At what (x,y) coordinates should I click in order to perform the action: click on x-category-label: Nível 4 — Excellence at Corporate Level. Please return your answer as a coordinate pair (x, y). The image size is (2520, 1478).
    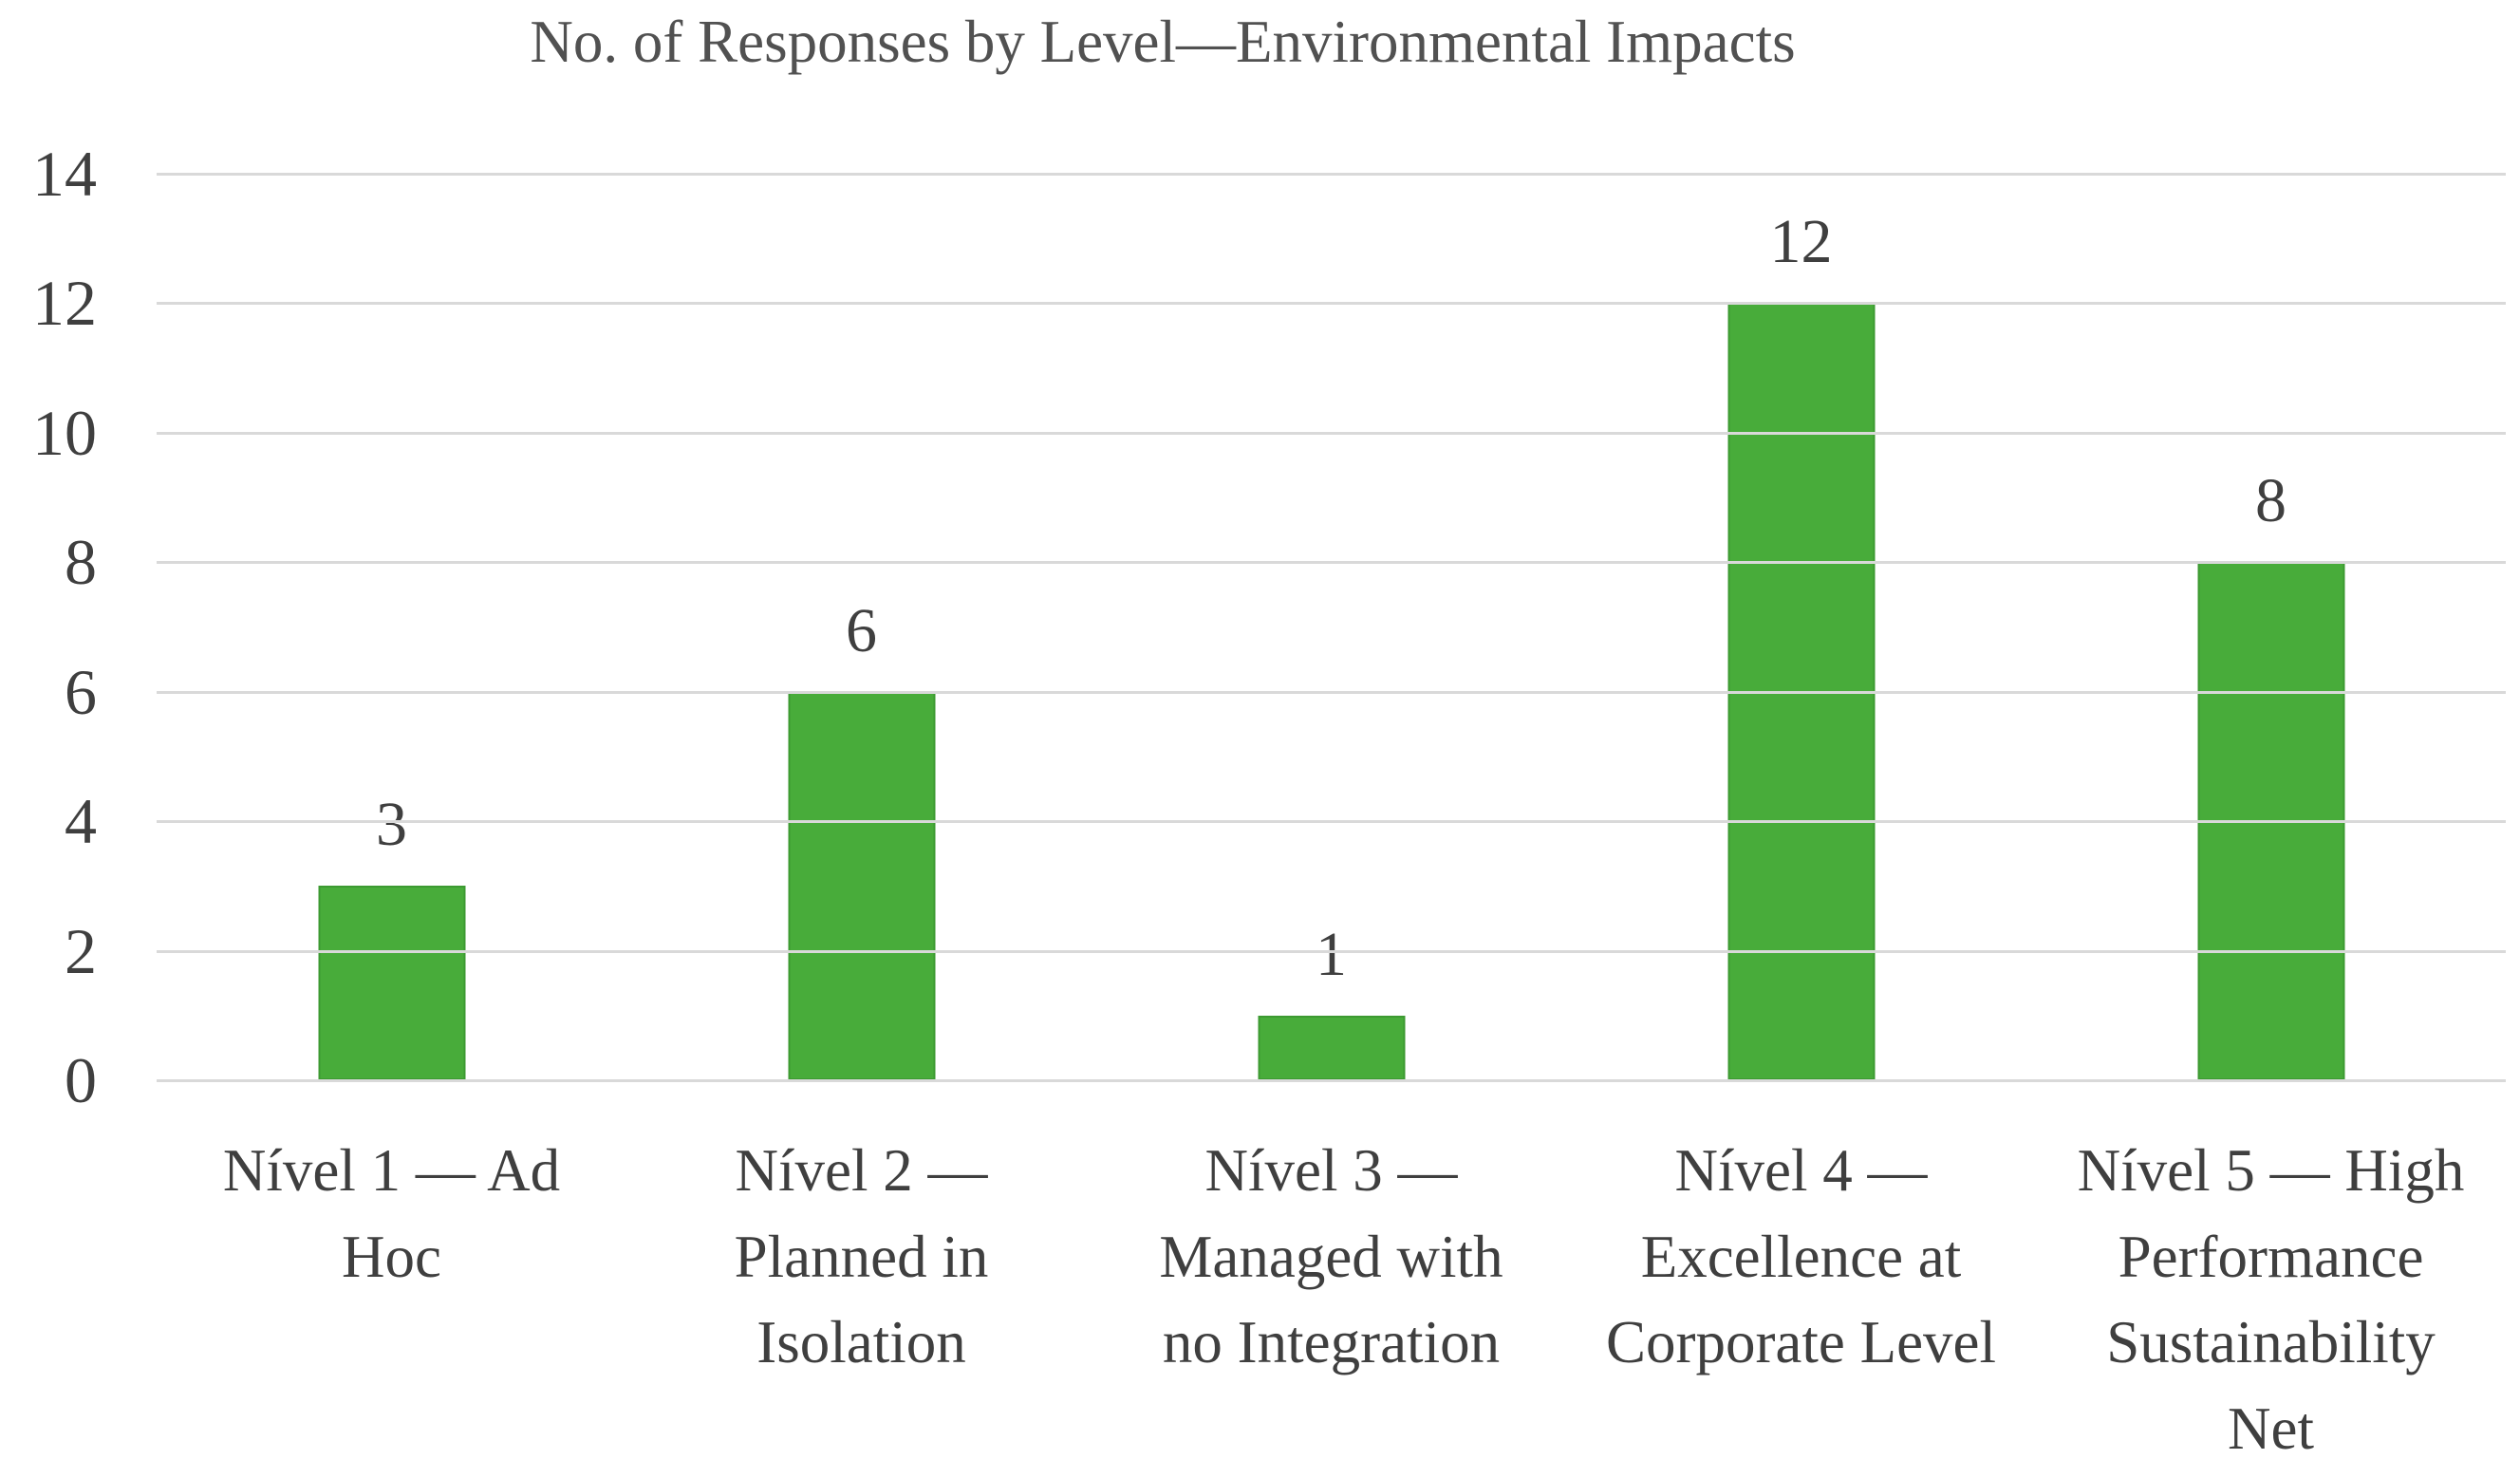
    Looking at the image, I should click on (1801, 1256).